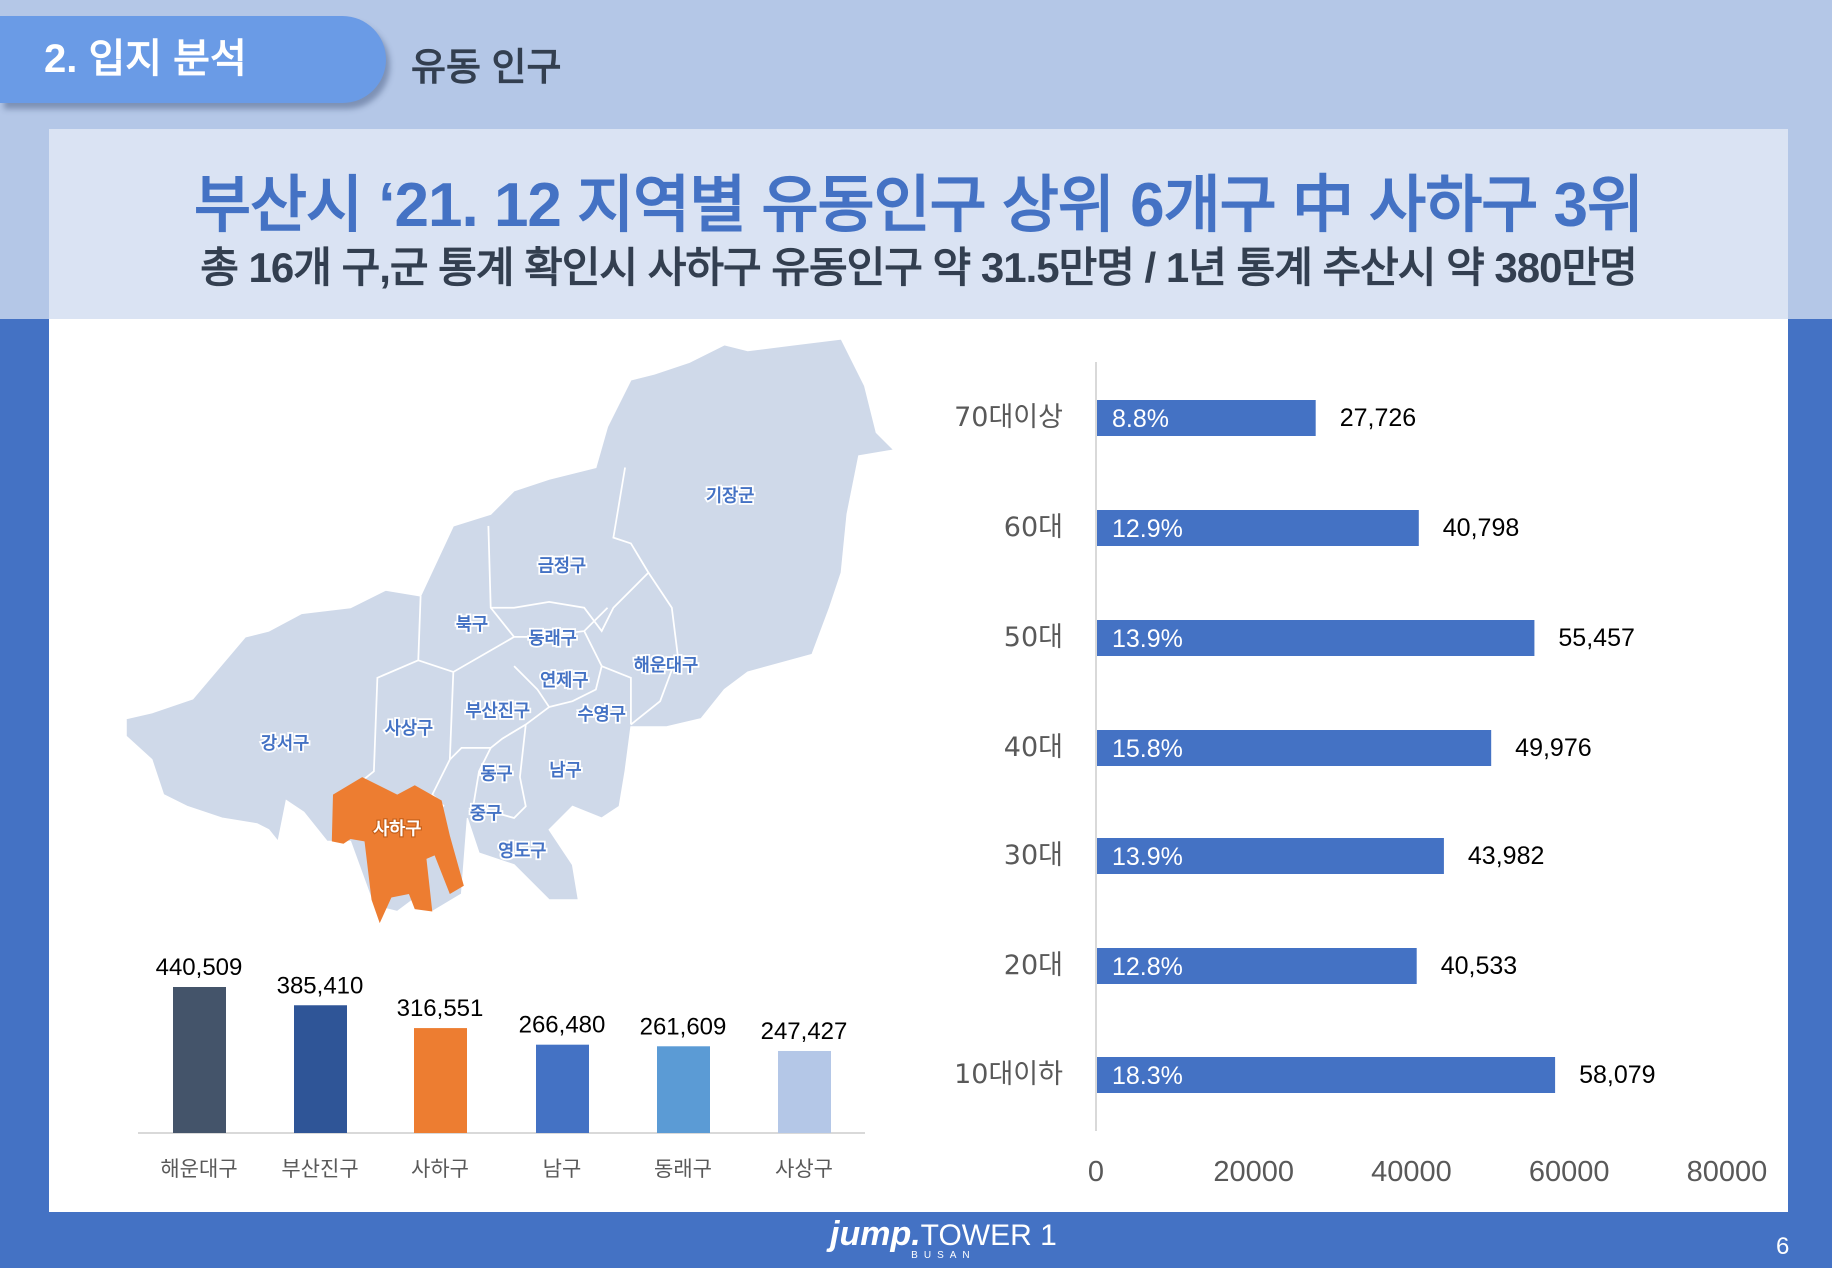 This screenshot has height=1268, width=1832. I want to click on bar-value-label: 266,480, so click(562, 1025).